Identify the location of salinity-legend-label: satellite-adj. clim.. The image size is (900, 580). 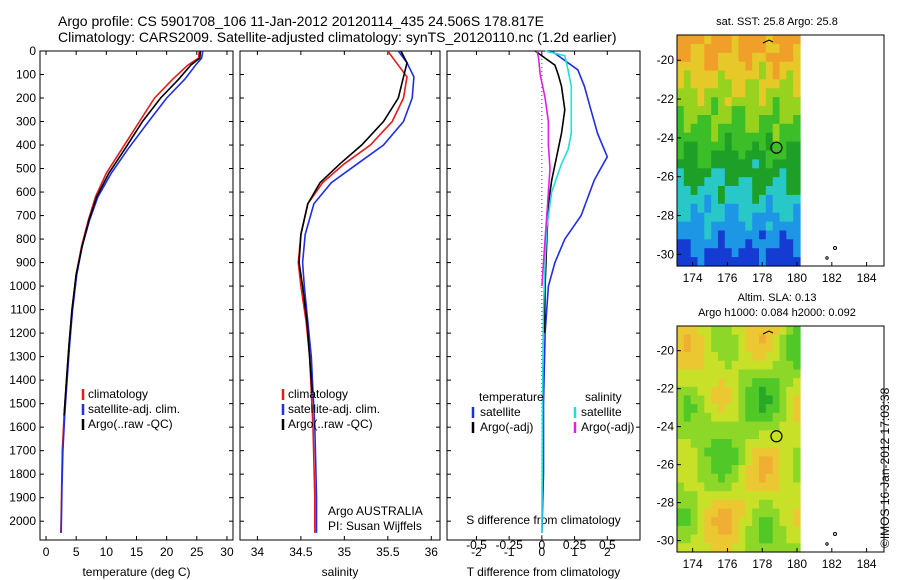
(334, 409).